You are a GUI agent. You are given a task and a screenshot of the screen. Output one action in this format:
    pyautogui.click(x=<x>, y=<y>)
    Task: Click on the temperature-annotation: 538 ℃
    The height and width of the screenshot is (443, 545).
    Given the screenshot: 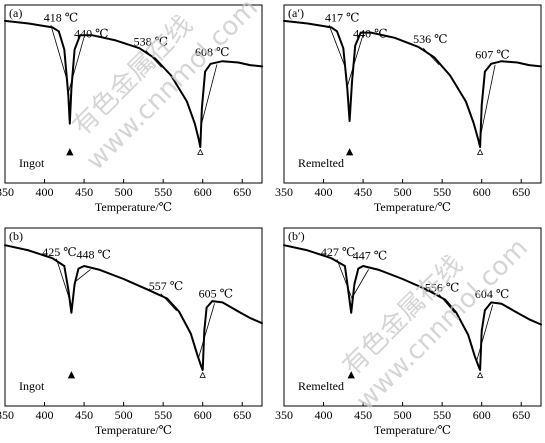 What is the action you would take?
    pyautogui.click(x=151, y=42)
    